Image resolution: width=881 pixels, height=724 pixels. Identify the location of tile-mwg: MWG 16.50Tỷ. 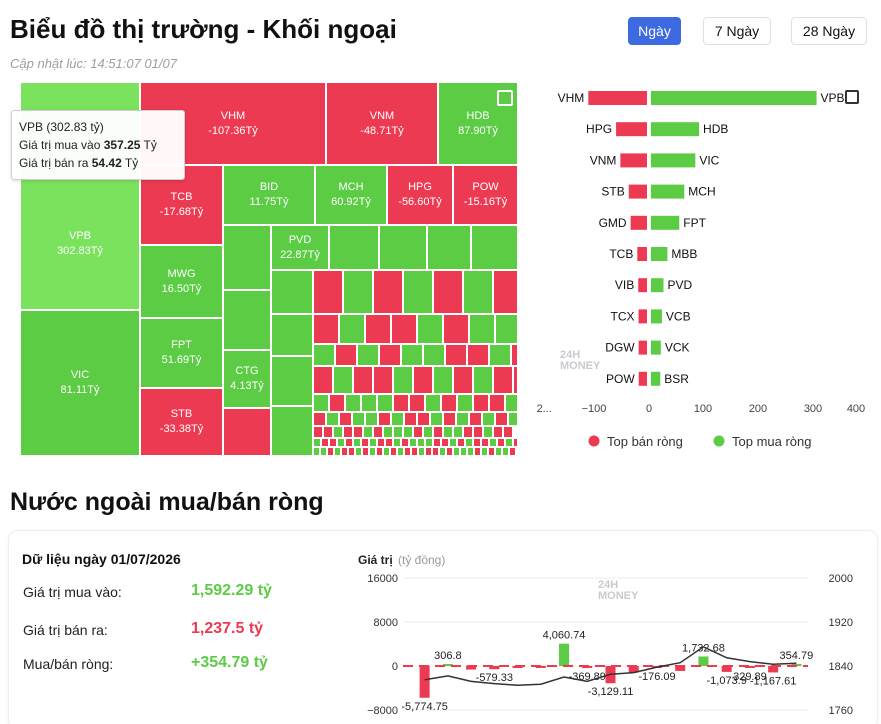
(181, 281).